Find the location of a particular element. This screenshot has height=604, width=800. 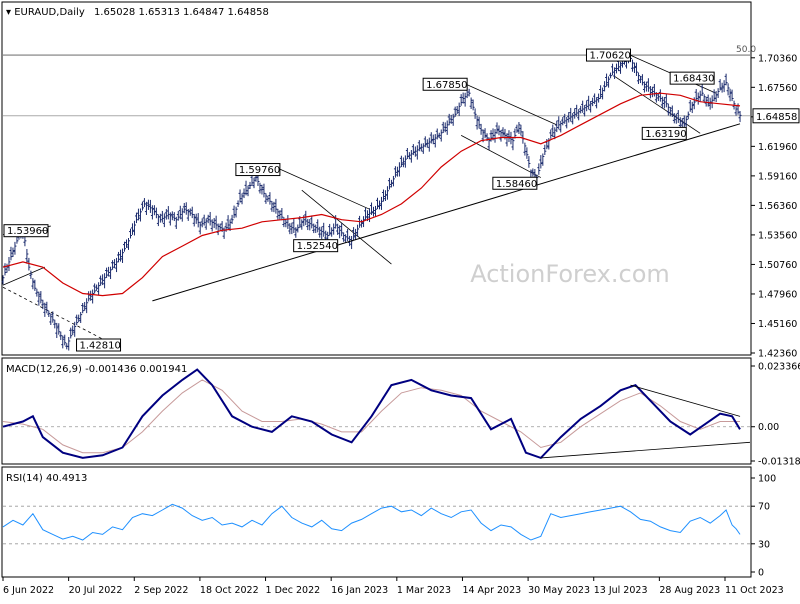

rsi-tick-label: 100 is located at coordinates (767, 479).